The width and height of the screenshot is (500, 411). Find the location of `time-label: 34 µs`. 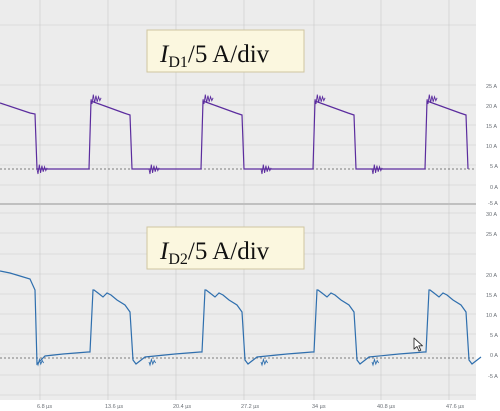

time-label: 34 µs is located at coordinates (319, 407).